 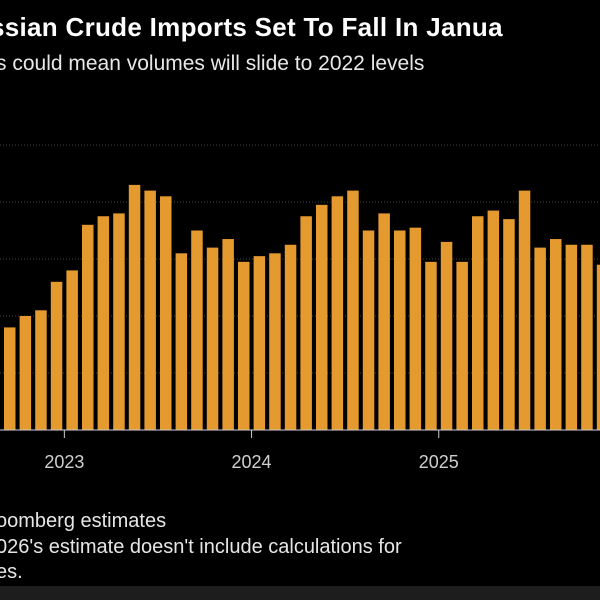 I want to click on footnote-source: oomberg estimates, so click(x=83, y=521).